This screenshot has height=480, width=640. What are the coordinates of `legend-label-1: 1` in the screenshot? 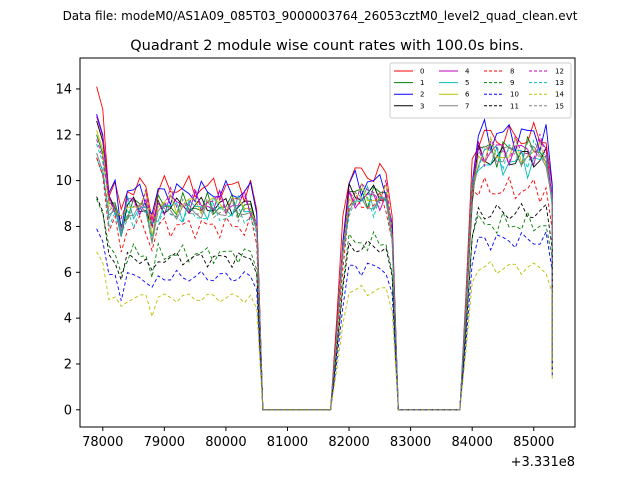 It's located at (422, 83).